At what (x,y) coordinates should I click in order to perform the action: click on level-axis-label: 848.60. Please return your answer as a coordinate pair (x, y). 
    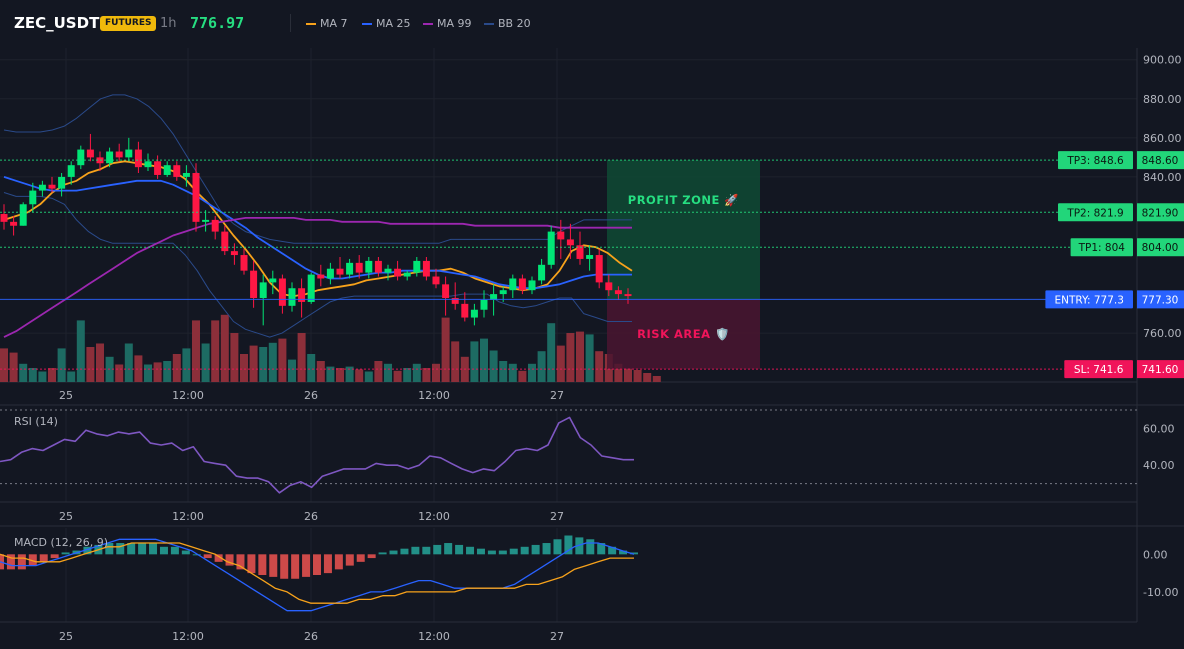
    Looking at the image, I should click on (1160, 161).